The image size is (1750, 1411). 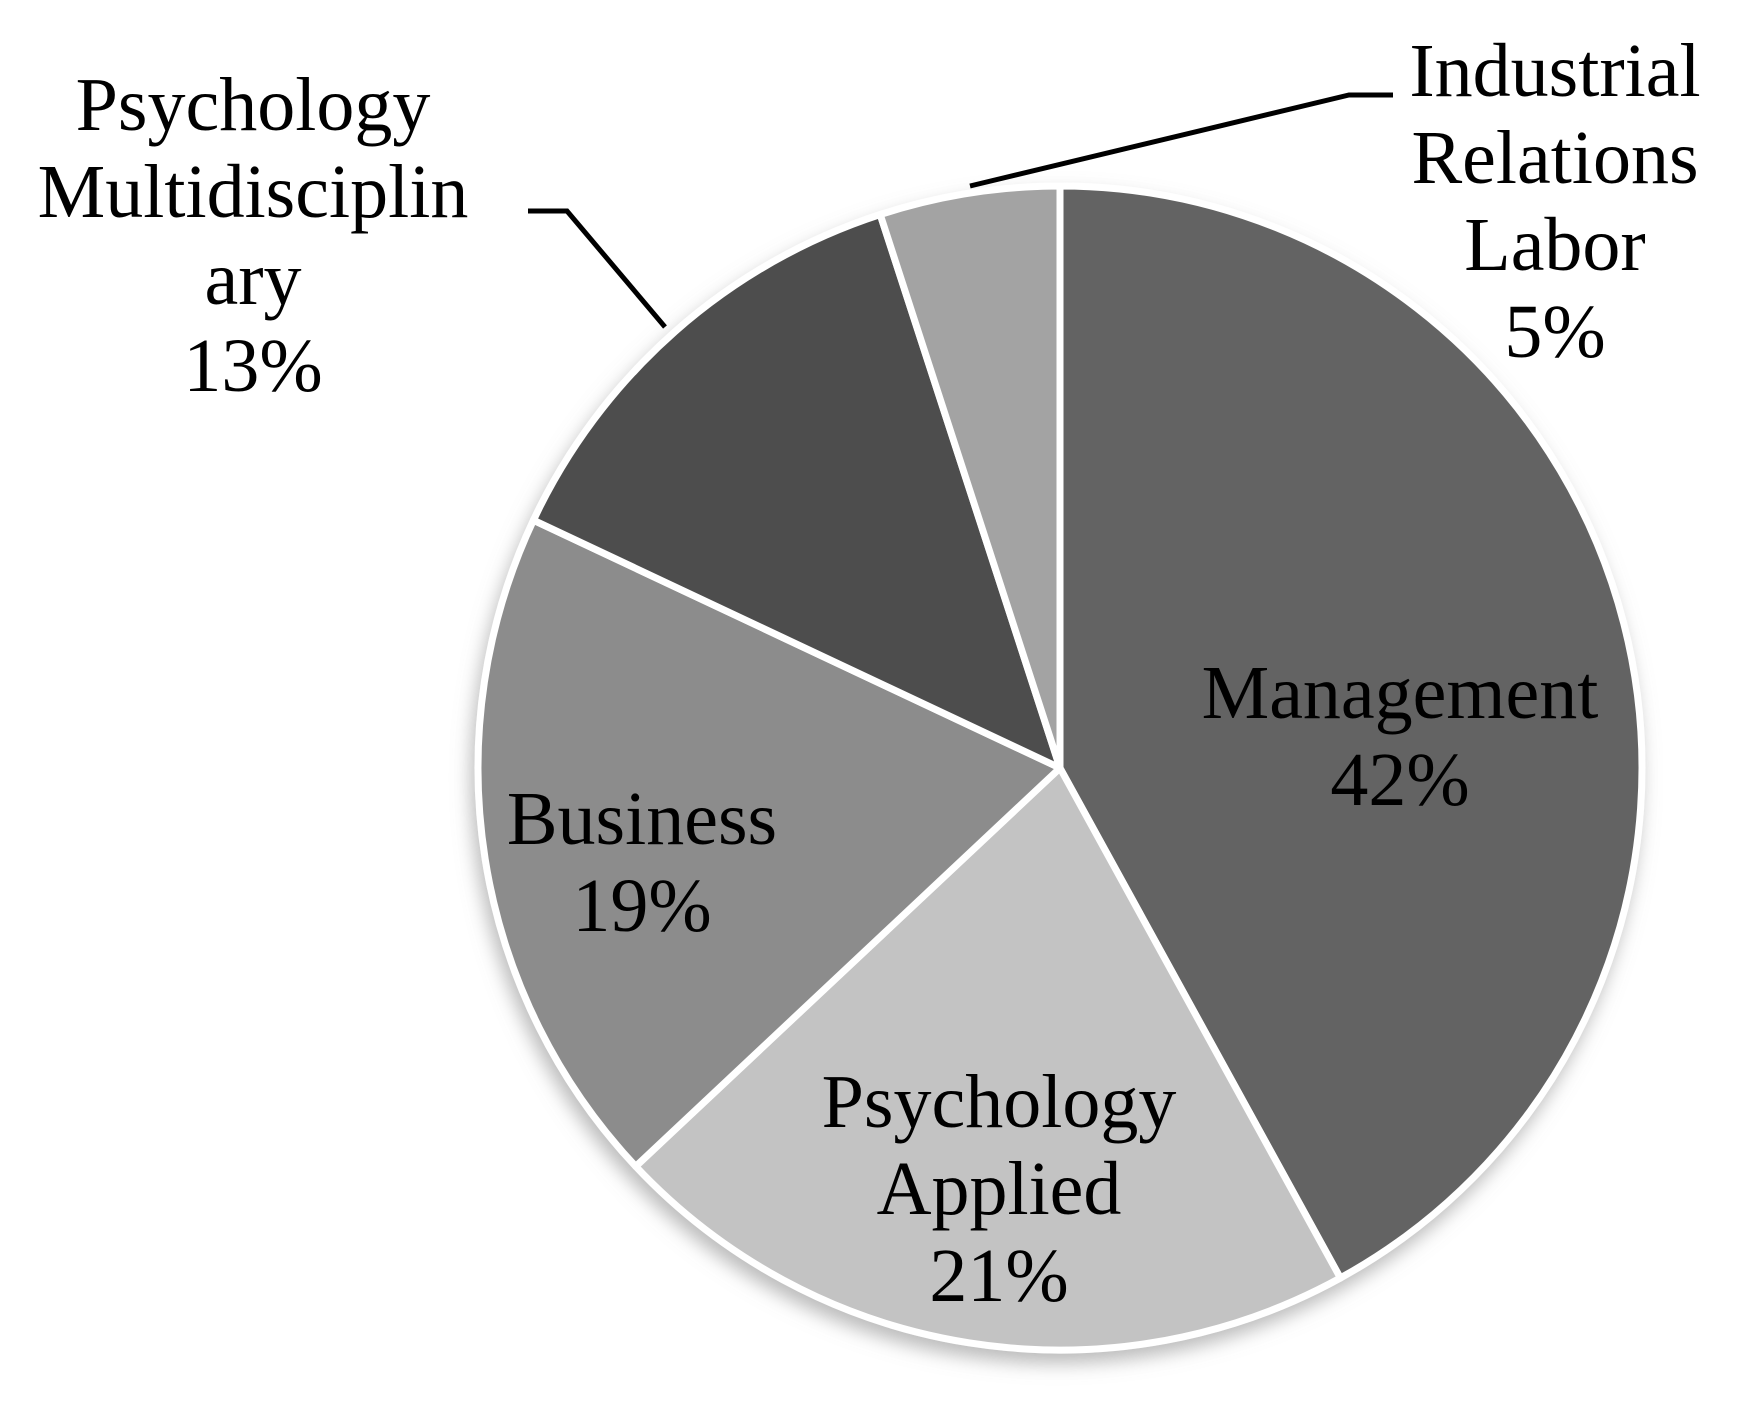 I want to click on slice-label-line: Labor, so click(x=1555, y=245).